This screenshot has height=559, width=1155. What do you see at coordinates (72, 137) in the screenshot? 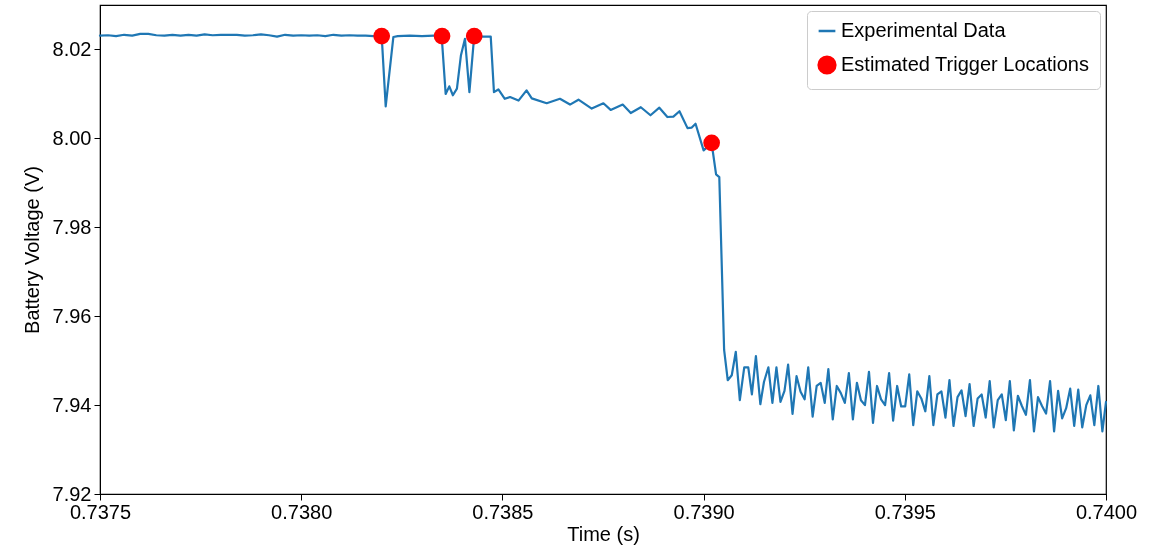
I see `y-tick-label: 8.00` at bounding box center [72, 137].